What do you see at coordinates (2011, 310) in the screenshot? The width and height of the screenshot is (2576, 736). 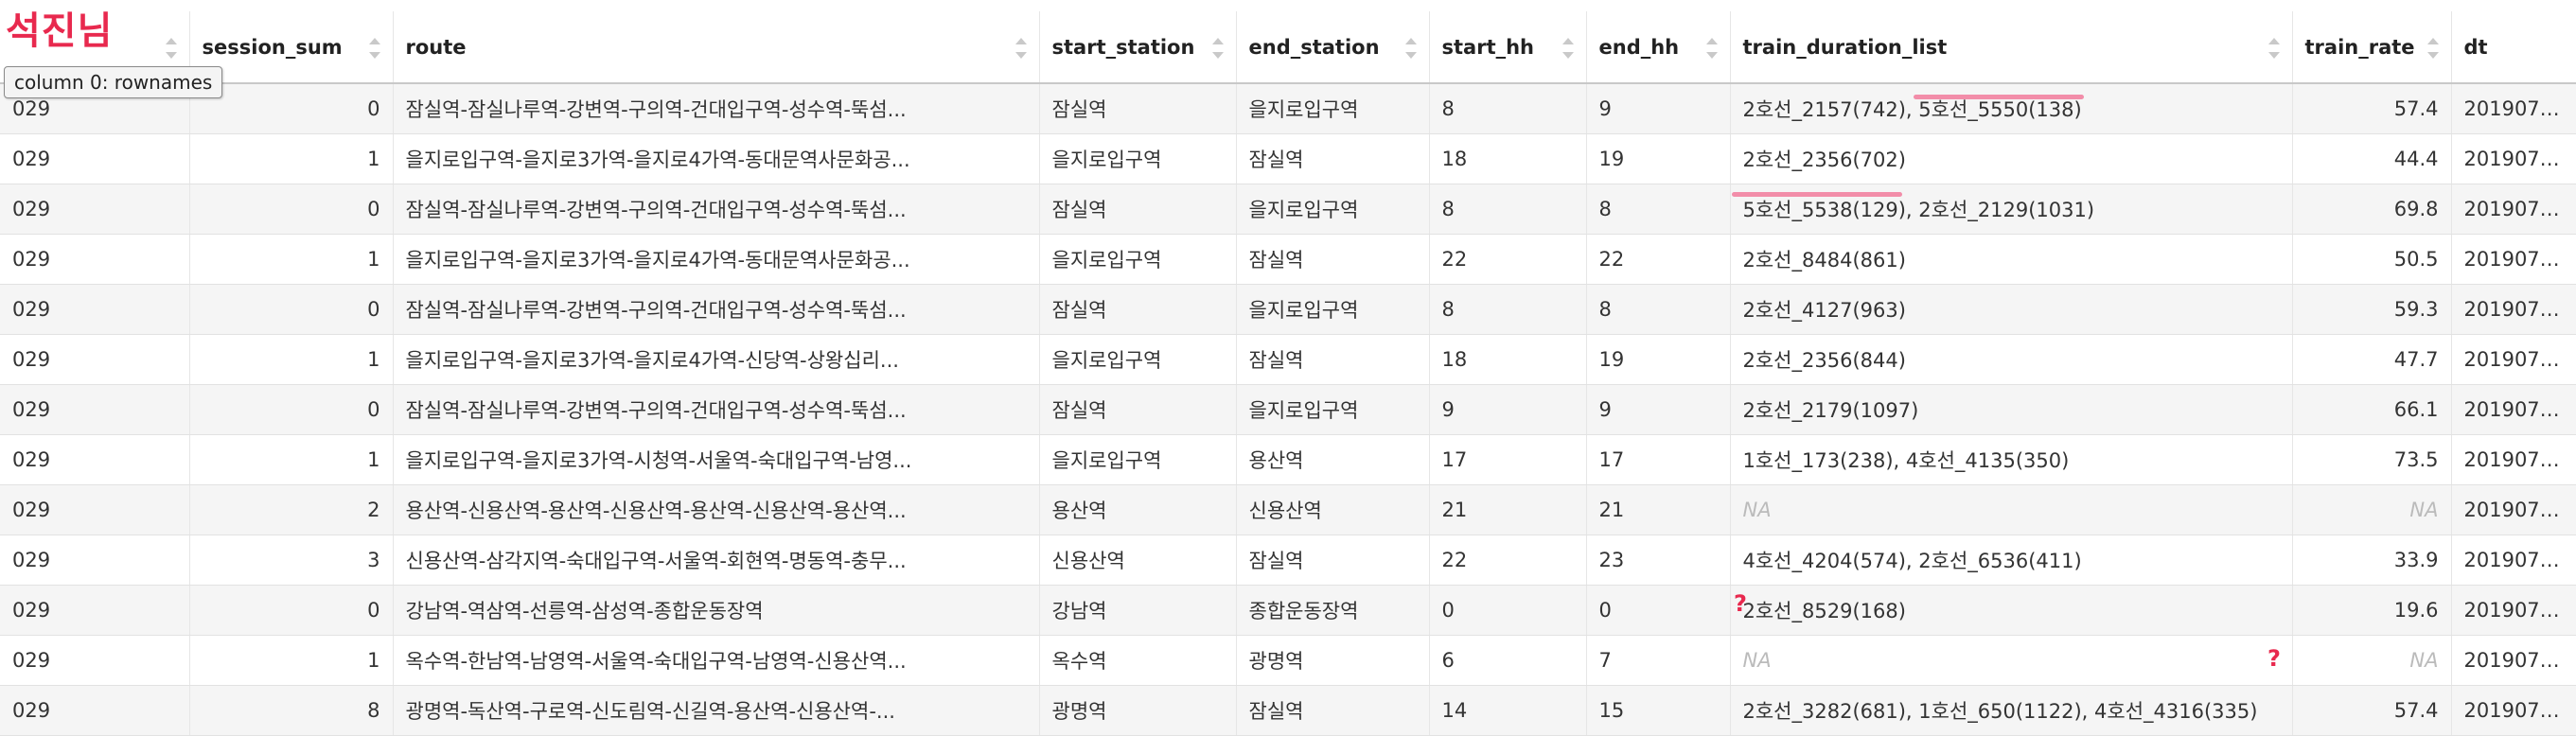 I see `cell-train-duration-list: 2호선_4127(963)` at bounding box center [2011, 310].